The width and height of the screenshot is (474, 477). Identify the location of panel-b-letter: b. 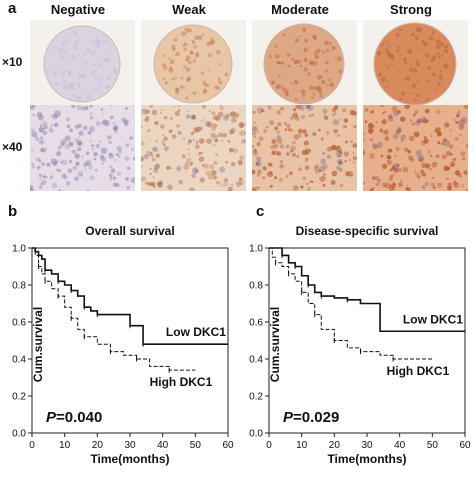
(13, 211).